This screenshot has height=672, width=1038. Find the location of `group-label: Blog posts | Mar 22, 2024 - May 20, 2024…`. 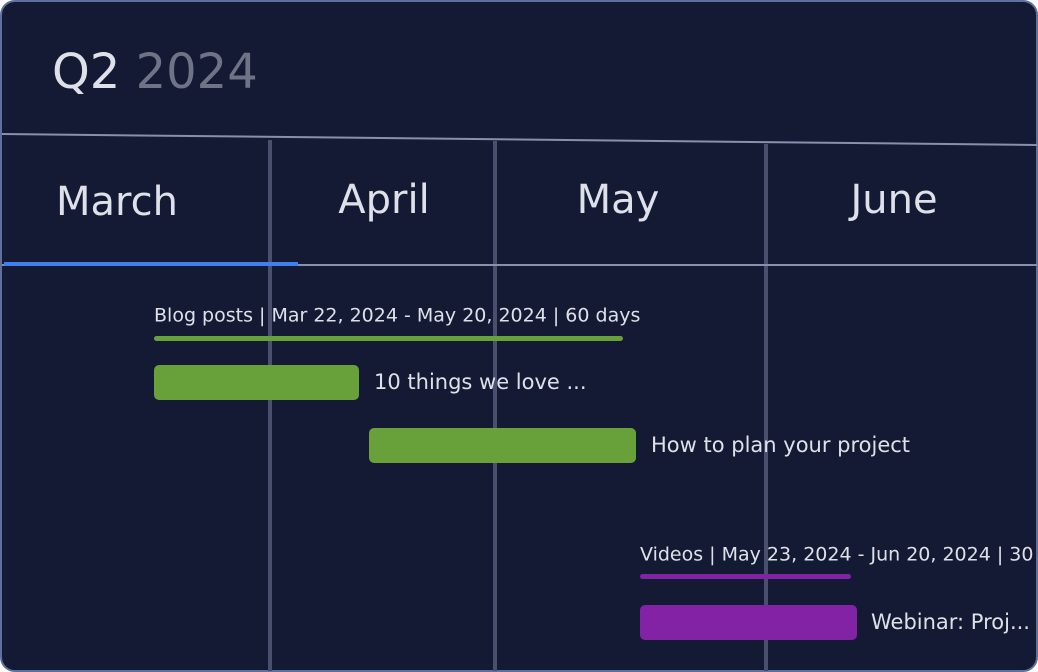

group-label: Blog posts | Mar 22, 2024 - May 20, 2024… is located at coordinates (397, 316).